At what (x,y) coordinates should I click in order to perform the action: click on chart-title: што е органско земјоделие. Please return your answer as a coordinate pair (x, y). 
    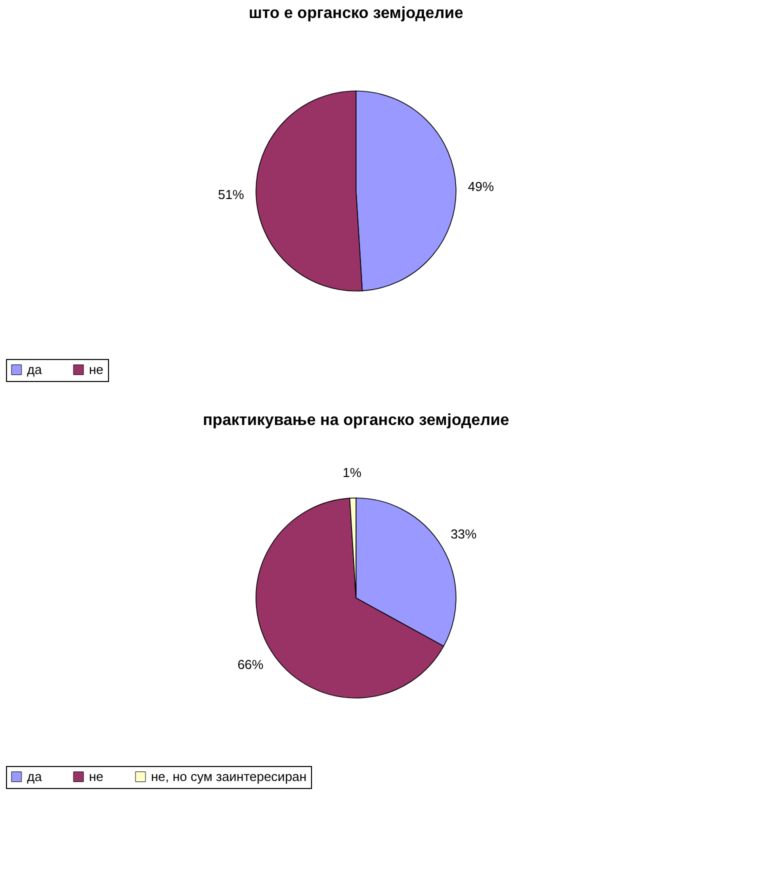
    Looking at the image, I should click on (356, 13).